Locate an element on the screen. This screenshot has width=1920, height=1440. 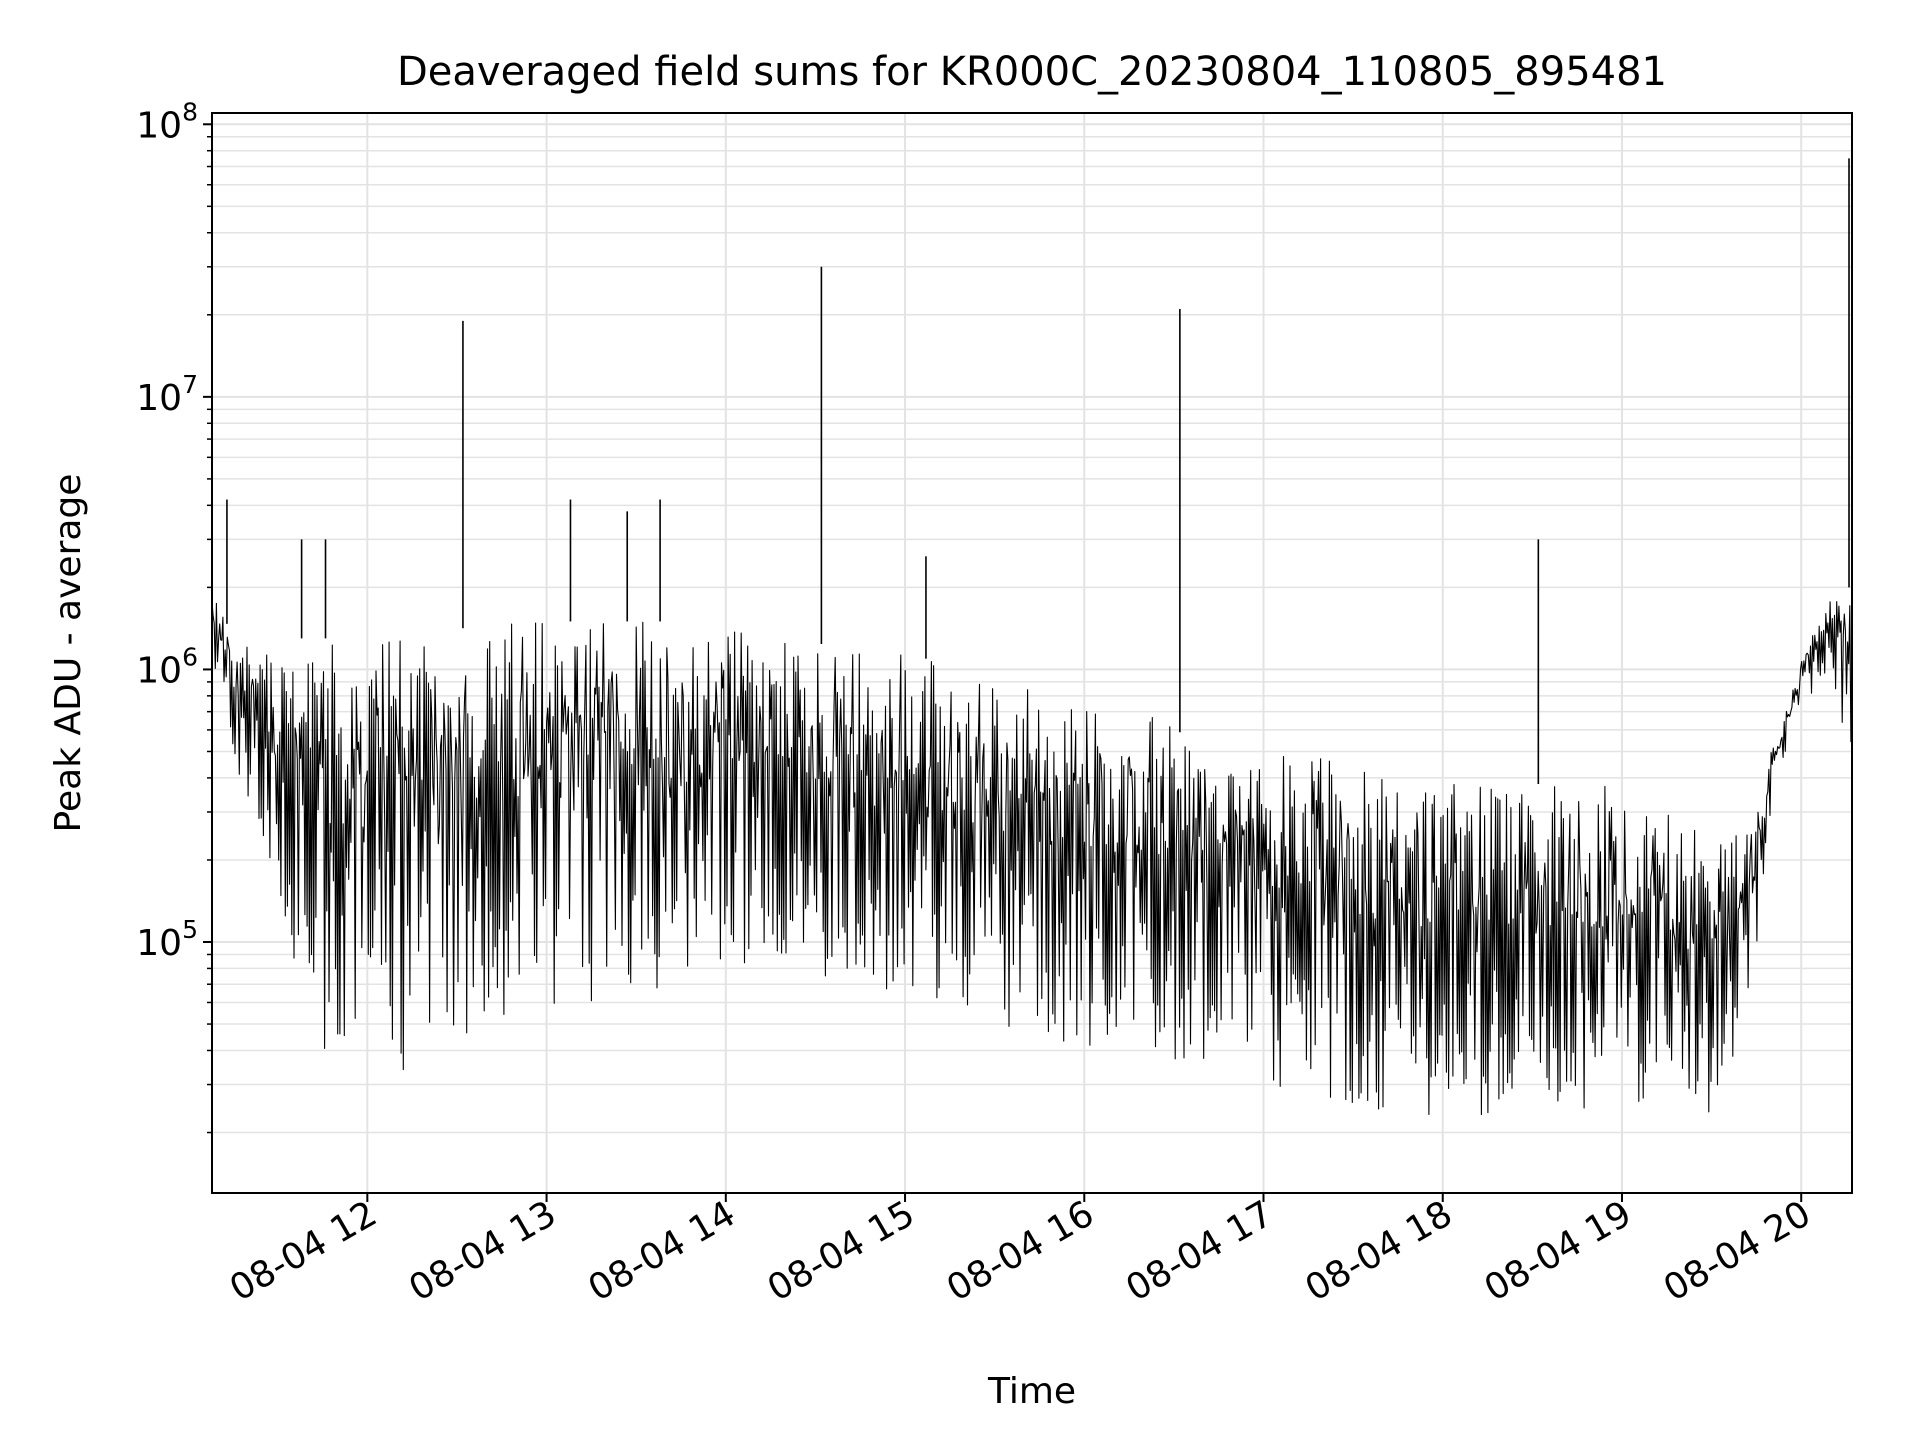
y-axis-label: Peak ADU - average is located at coordinates (68, 653).